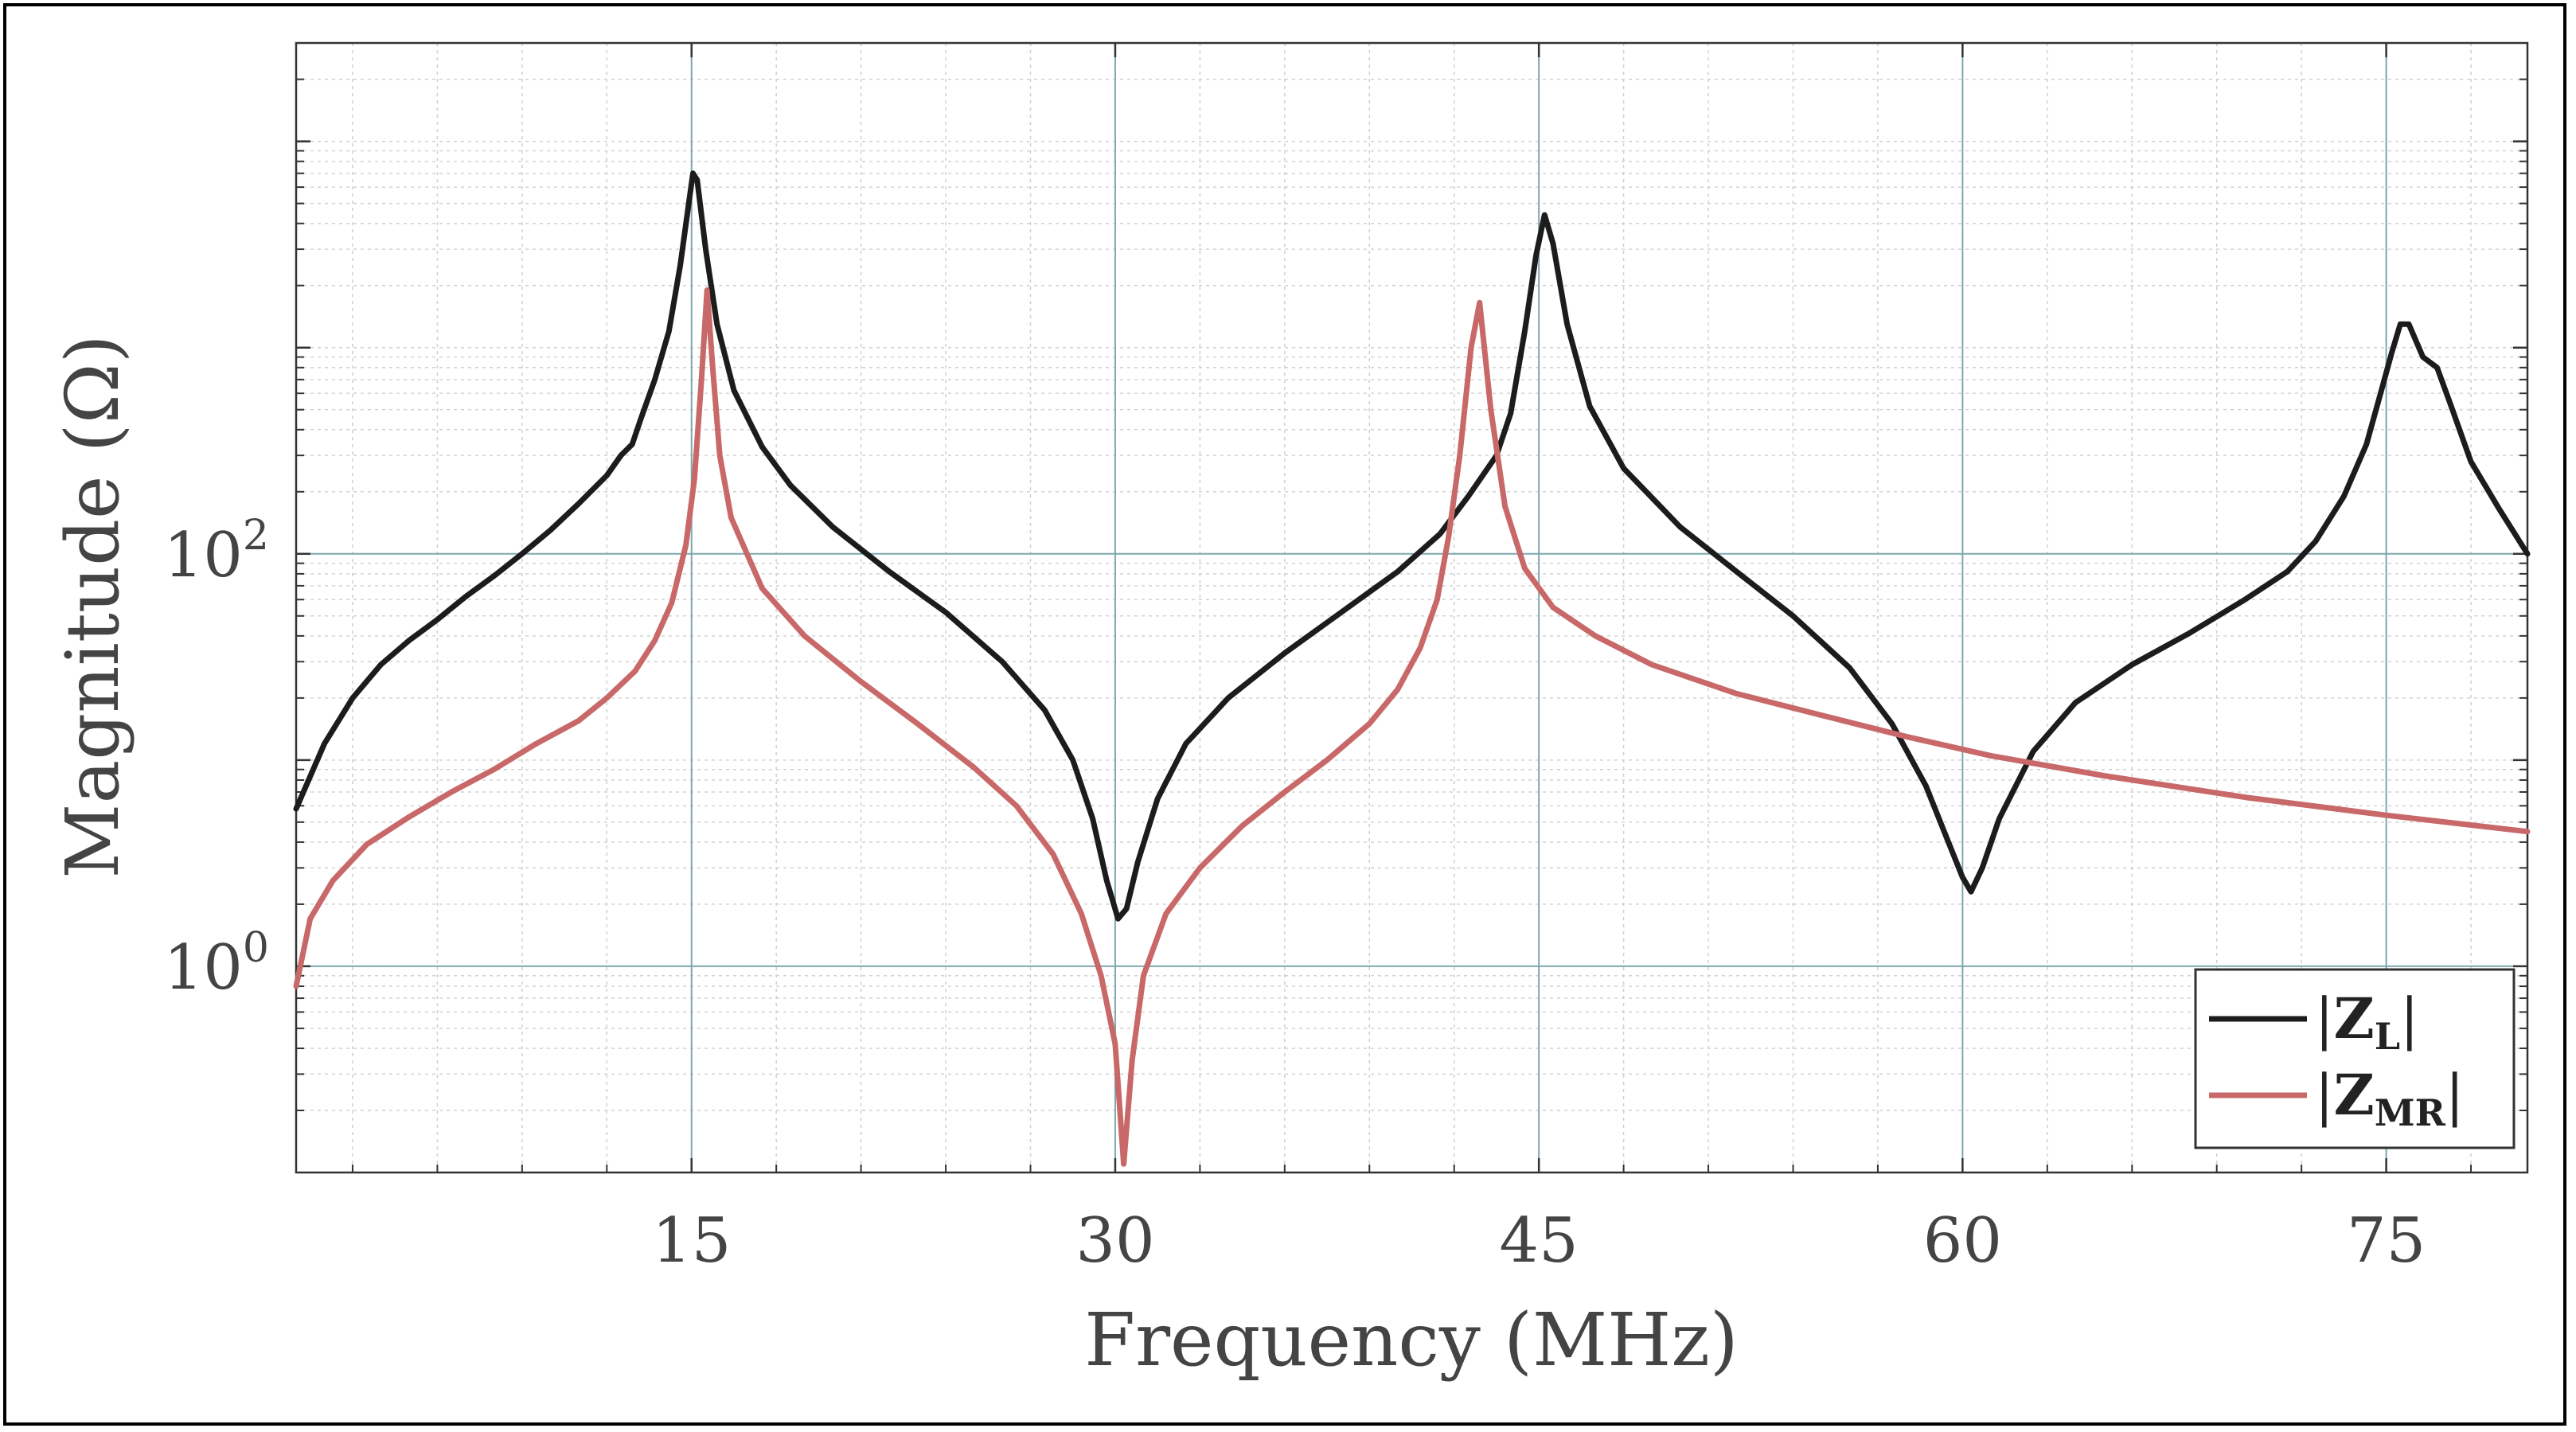  What do you see at coordinates (2386, 1241) in the screenshot?
I see `x-tick-label: 75` at bounding box center [2386, 1241].